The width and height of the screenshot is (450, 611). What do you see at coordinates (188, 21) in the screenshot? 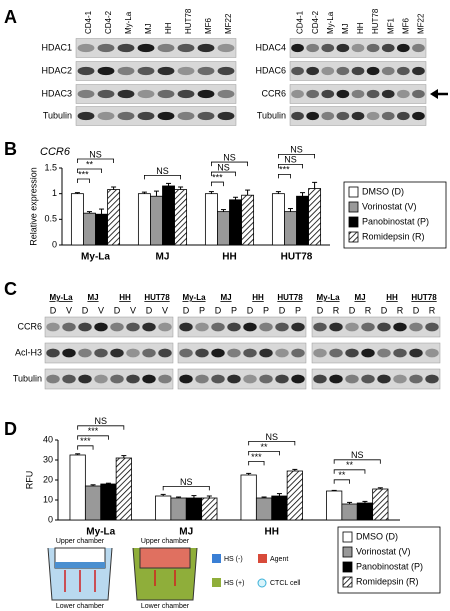
I see `lane-label: HUT78` at bounding box center [188, 21].